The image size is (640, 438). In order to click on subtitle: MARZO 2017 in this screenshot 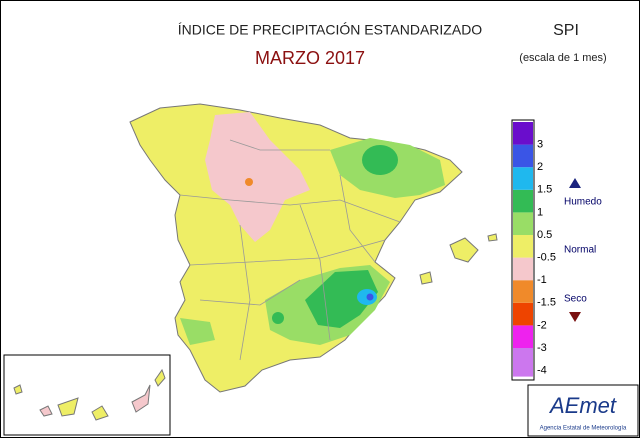, I will do `click(310, 58)`.